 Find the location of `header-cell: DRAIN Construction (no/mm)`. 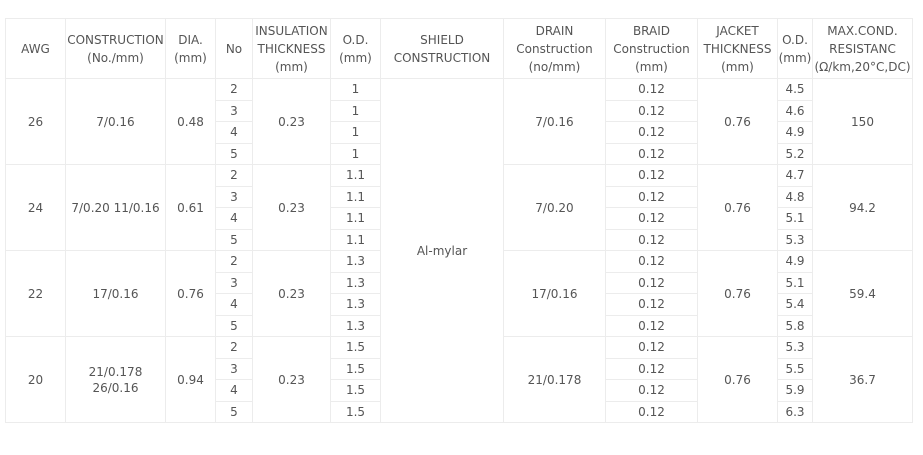

header-cell: DRAIN Construction (no/mm) is located at coordinates (554, 48).